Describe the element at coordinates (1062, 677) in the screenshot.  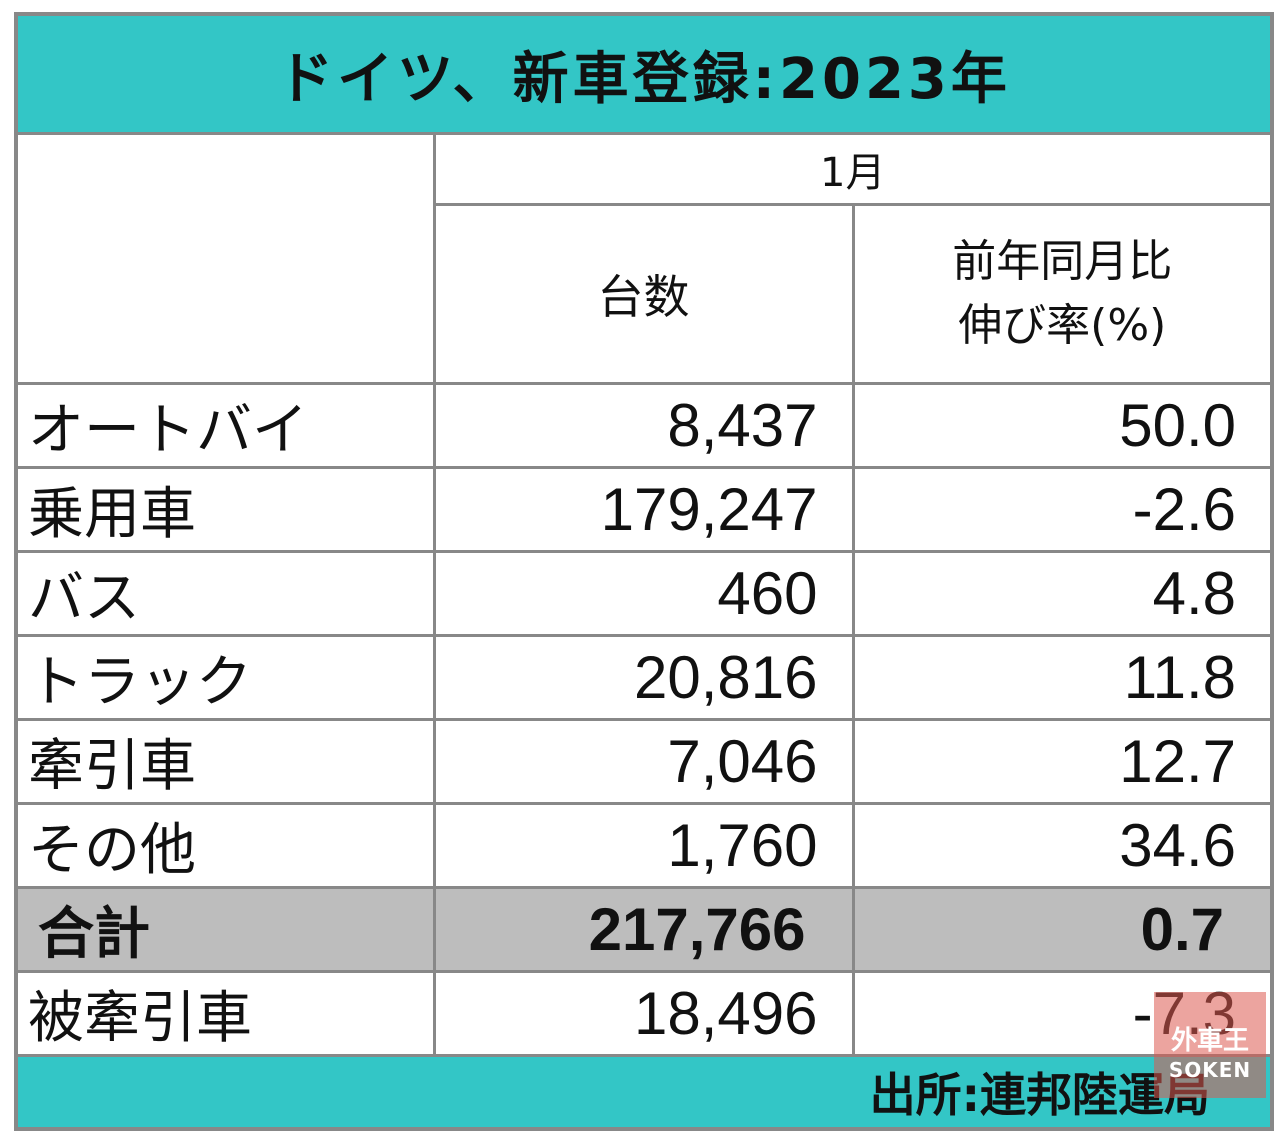
I see `row-change: 11.8` at that location.